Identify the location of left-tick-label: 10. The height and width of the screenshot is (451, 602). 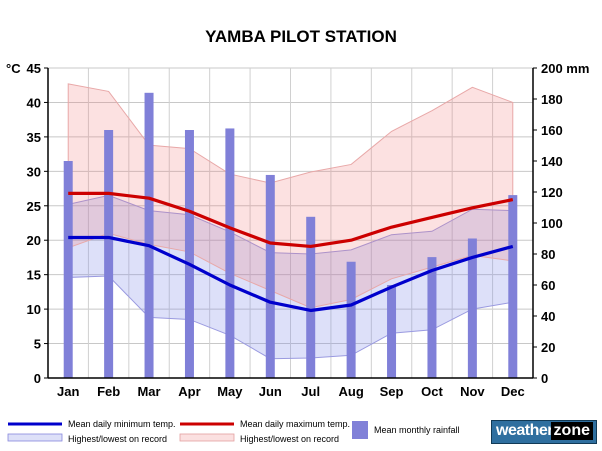
(34, 309).